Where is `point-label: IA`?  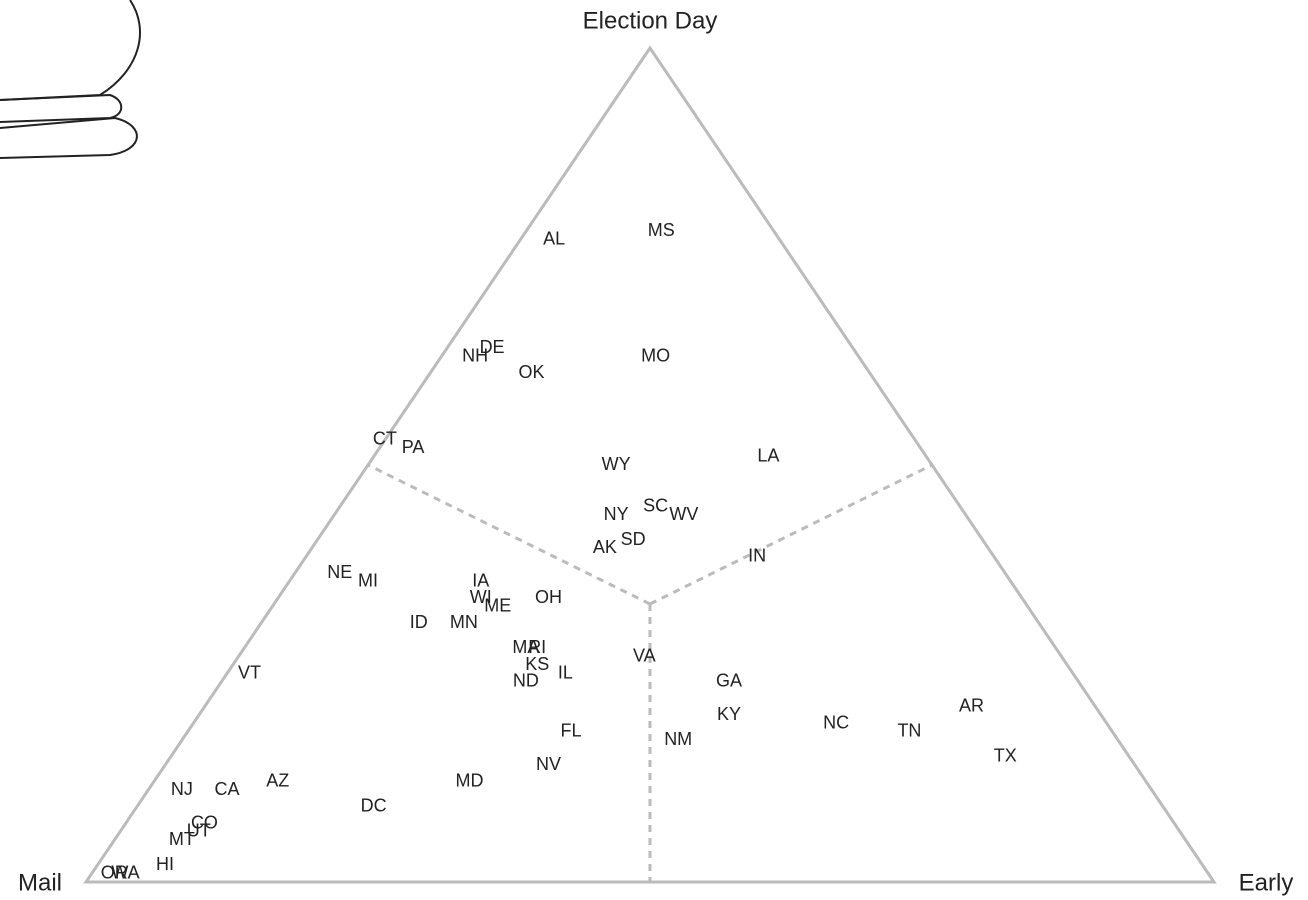 point-label: IA is located at coordinates (480, 581).